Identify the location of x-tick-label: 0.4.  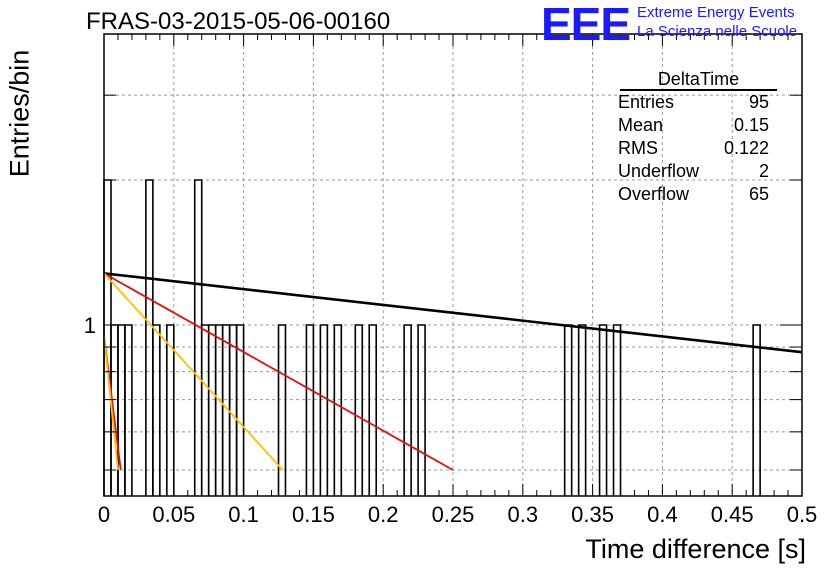
(662, 514).